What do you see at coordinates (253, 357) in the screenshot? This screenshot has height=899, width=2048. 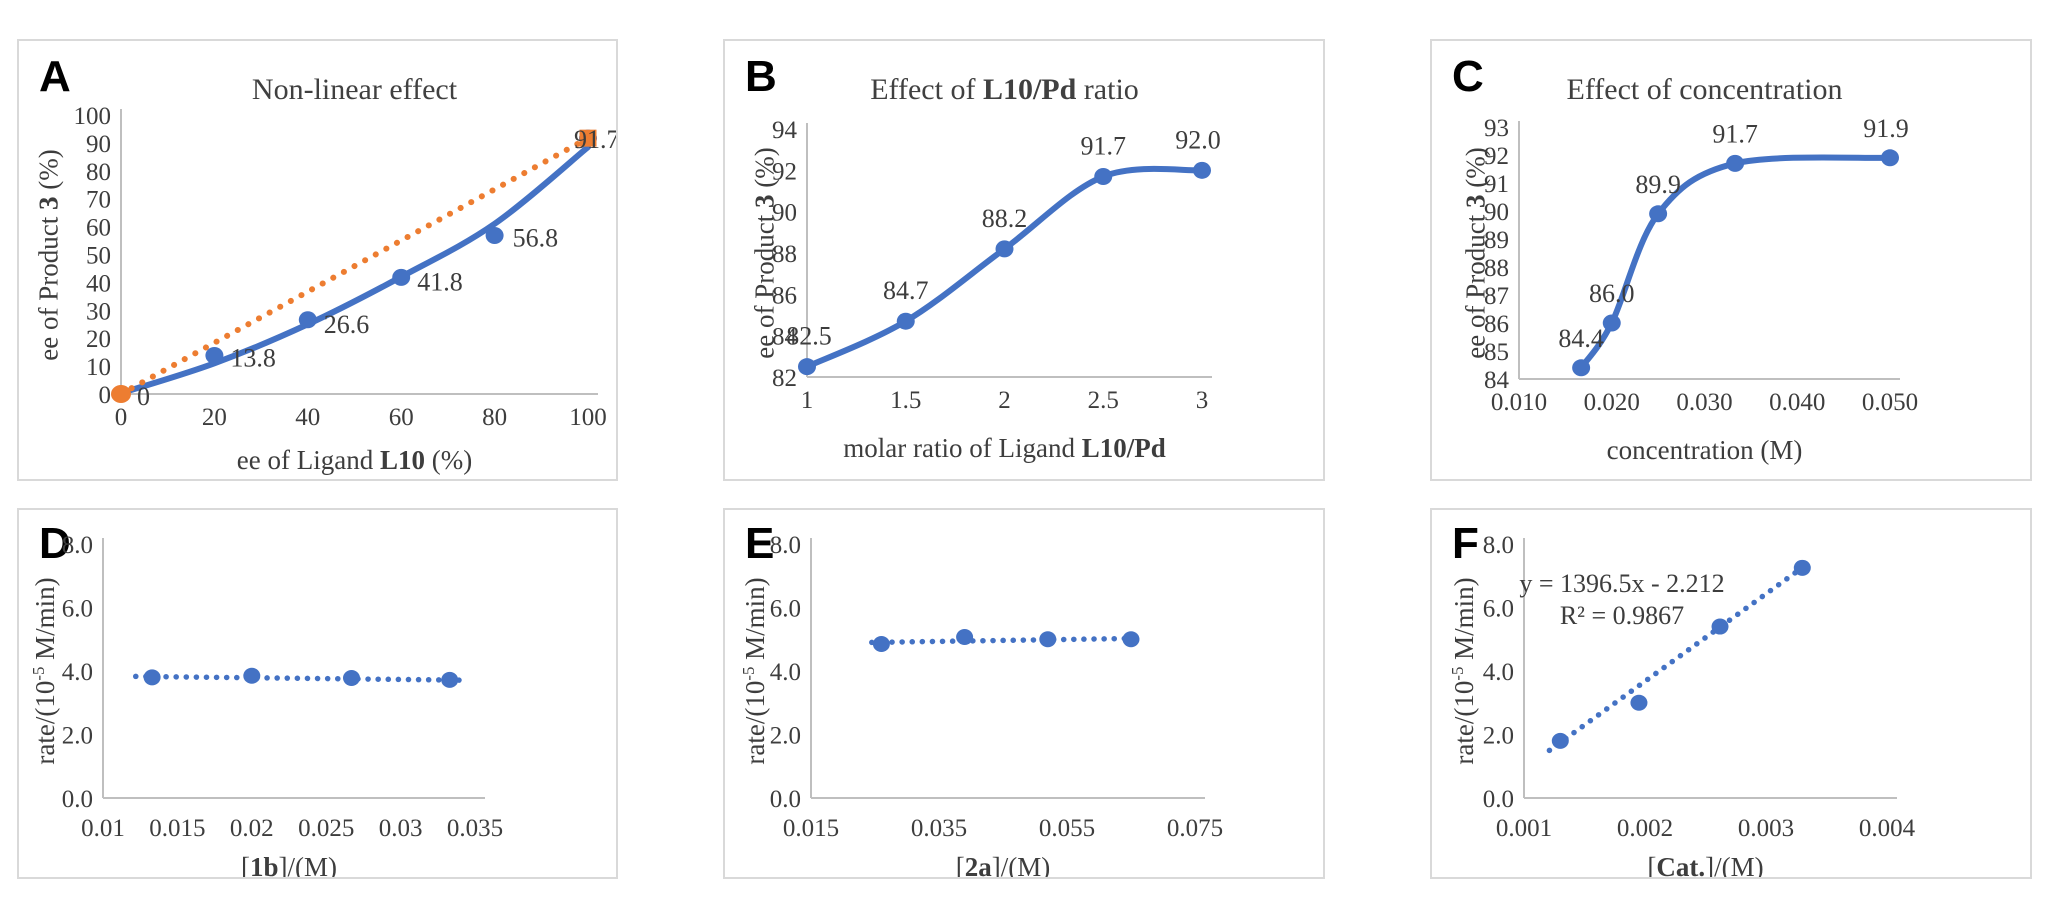 I see `data-label: 13.8` at bounding box center [253, 357].